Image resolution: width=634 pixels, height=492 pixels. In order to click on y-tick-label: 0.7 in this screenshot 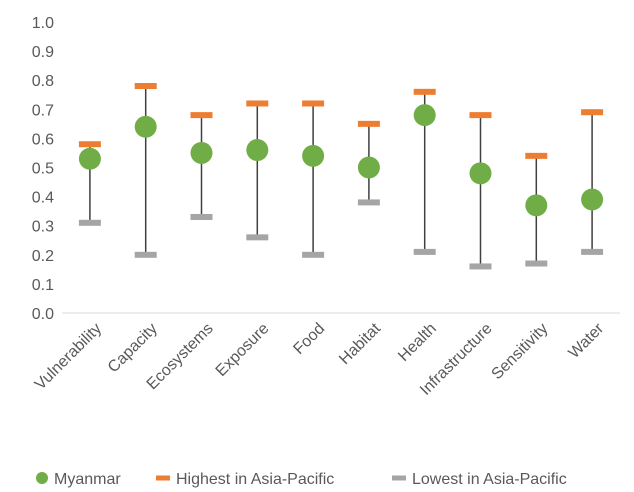, I will do `click(43, 110)`.